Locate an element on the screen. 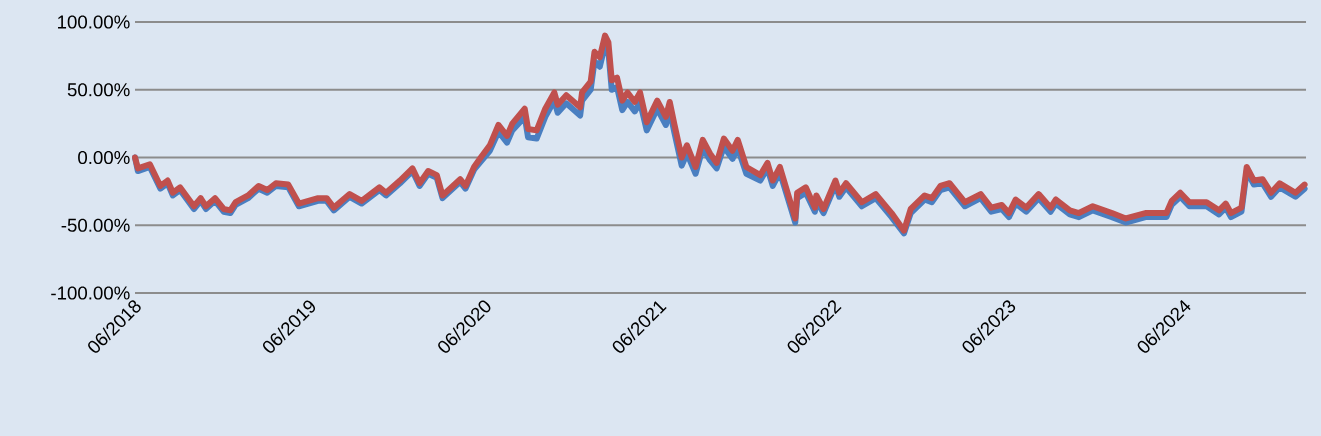 The image size is (1321, 436). y-tick-label: -50.00% is located at coordinates (95, 225).